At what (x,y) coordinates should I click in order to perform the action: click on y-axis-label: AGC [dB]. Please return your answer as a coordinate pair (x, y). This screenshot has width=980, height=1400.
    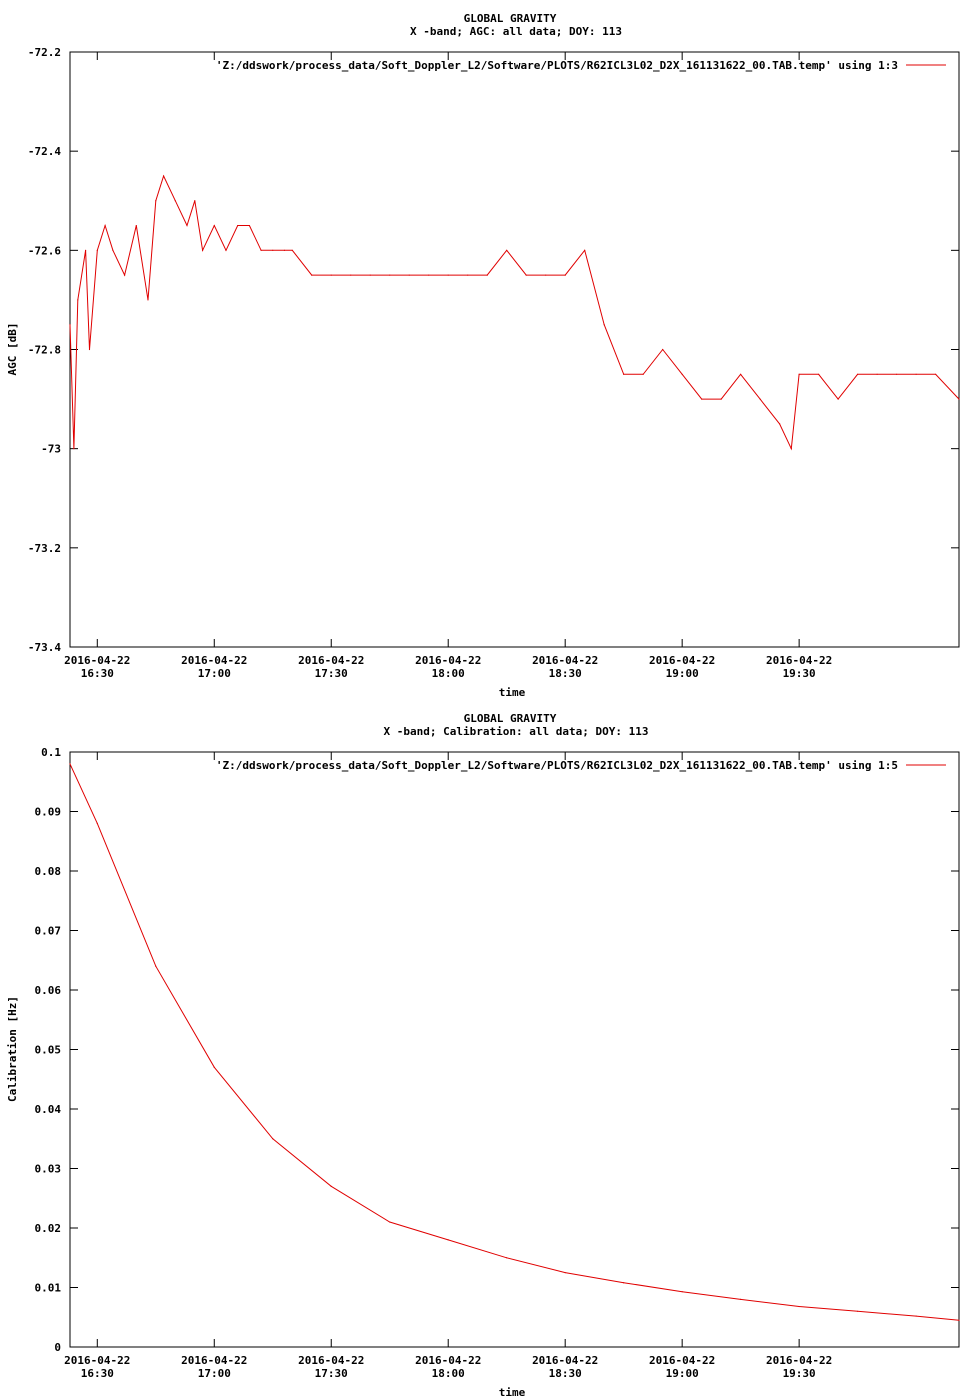
    Looking at the image, I should click on (12, 349).